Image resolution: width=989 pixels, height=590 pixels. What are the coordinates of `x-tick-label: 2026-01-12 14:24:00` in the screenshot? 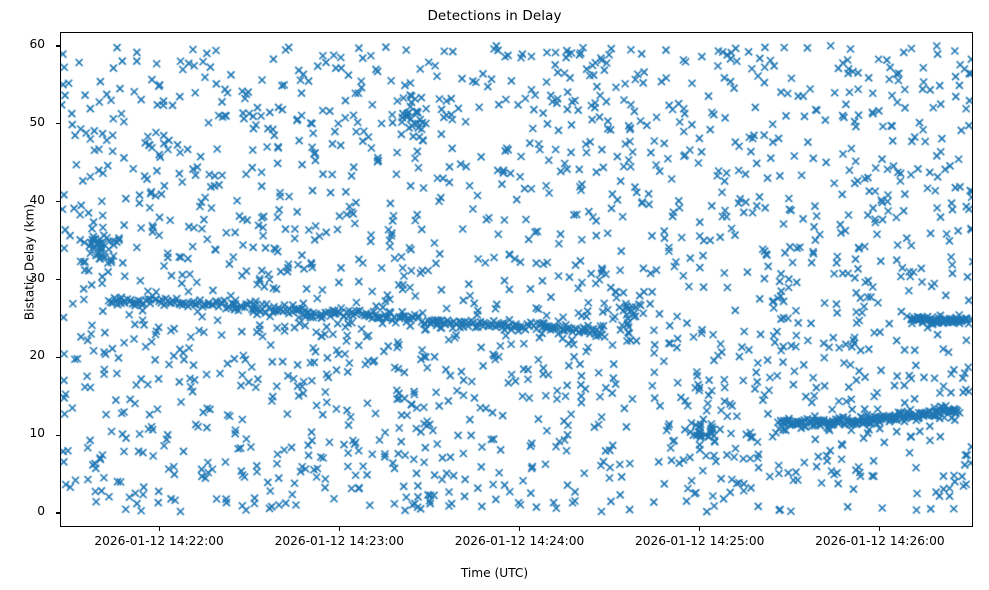 It's located at (519, 541).